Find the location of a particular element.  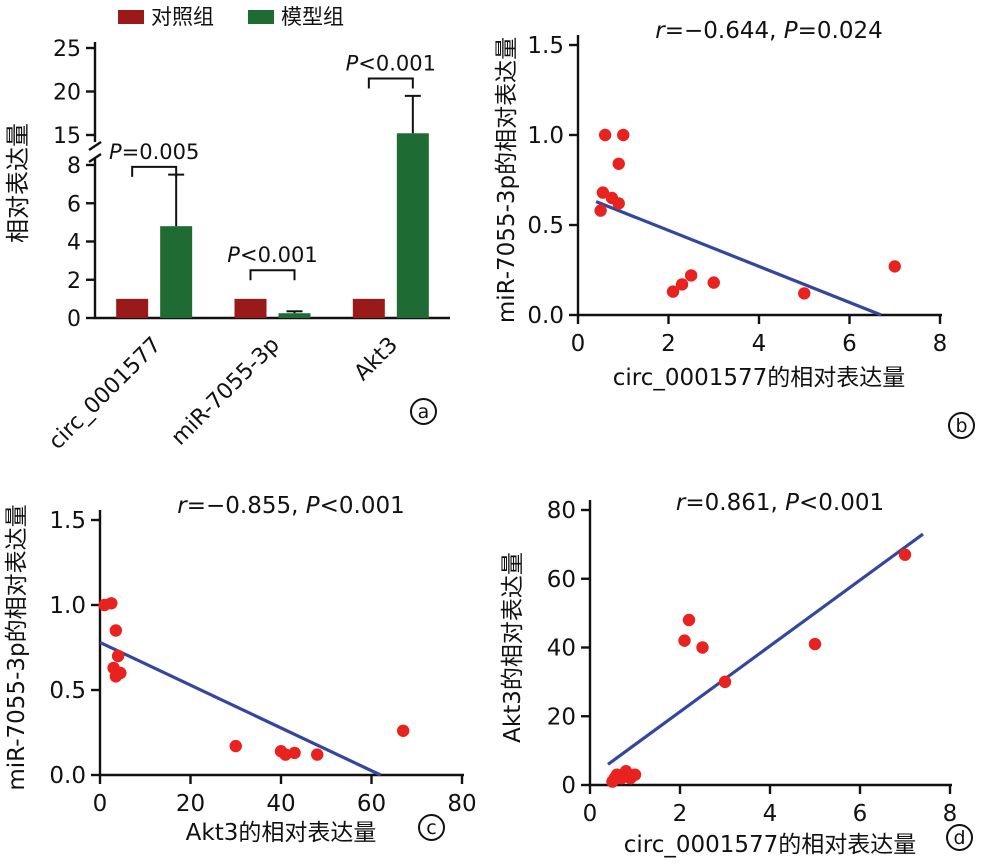

panel-badge-letter-d: d is located at coordinates (959, 837).